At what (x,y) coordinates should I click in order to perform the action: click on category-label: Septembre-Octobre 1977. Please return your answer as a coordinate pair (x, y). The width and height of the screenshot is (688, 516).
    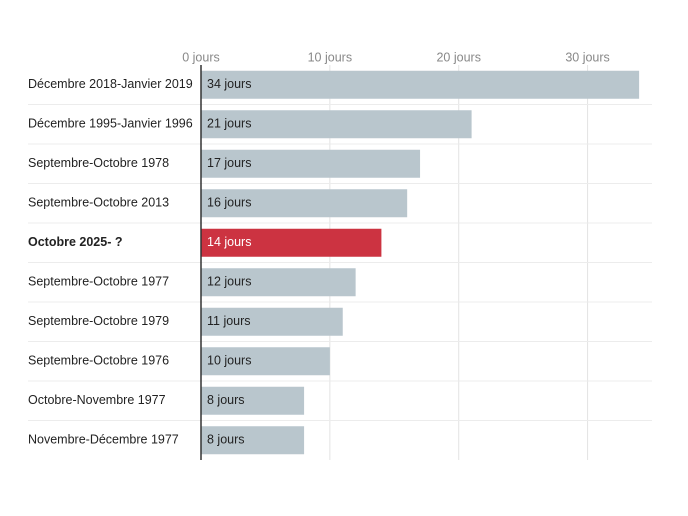
    Looking at the image, I should click on (98, 282).